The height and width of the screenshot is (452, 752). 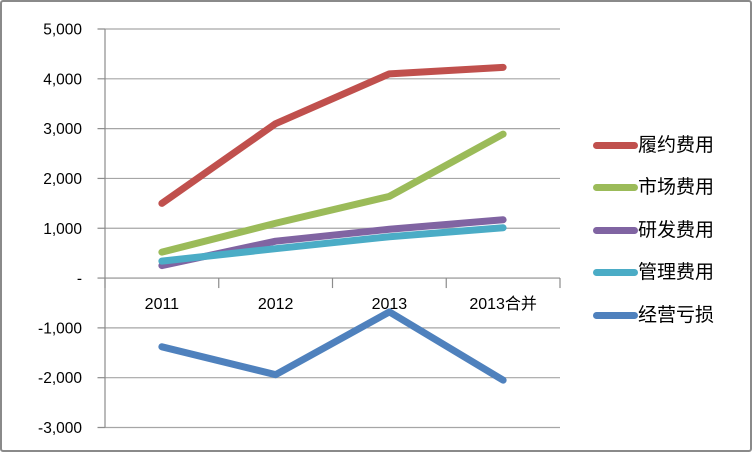 What do you see at coordinates (60, 378) in the screenshot?
I see `y-axis-tick-label: -2,000` at bounding box center [60, 378].